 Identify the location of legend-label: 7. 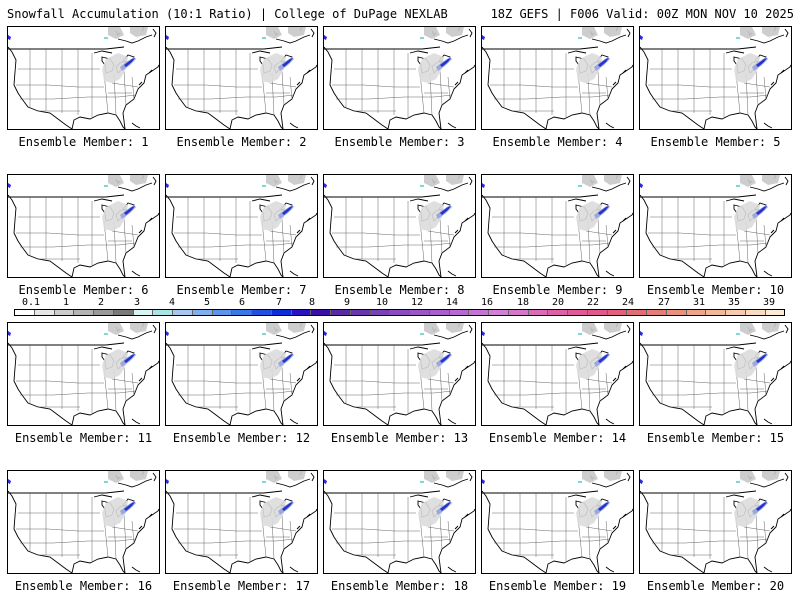
(279, 302).